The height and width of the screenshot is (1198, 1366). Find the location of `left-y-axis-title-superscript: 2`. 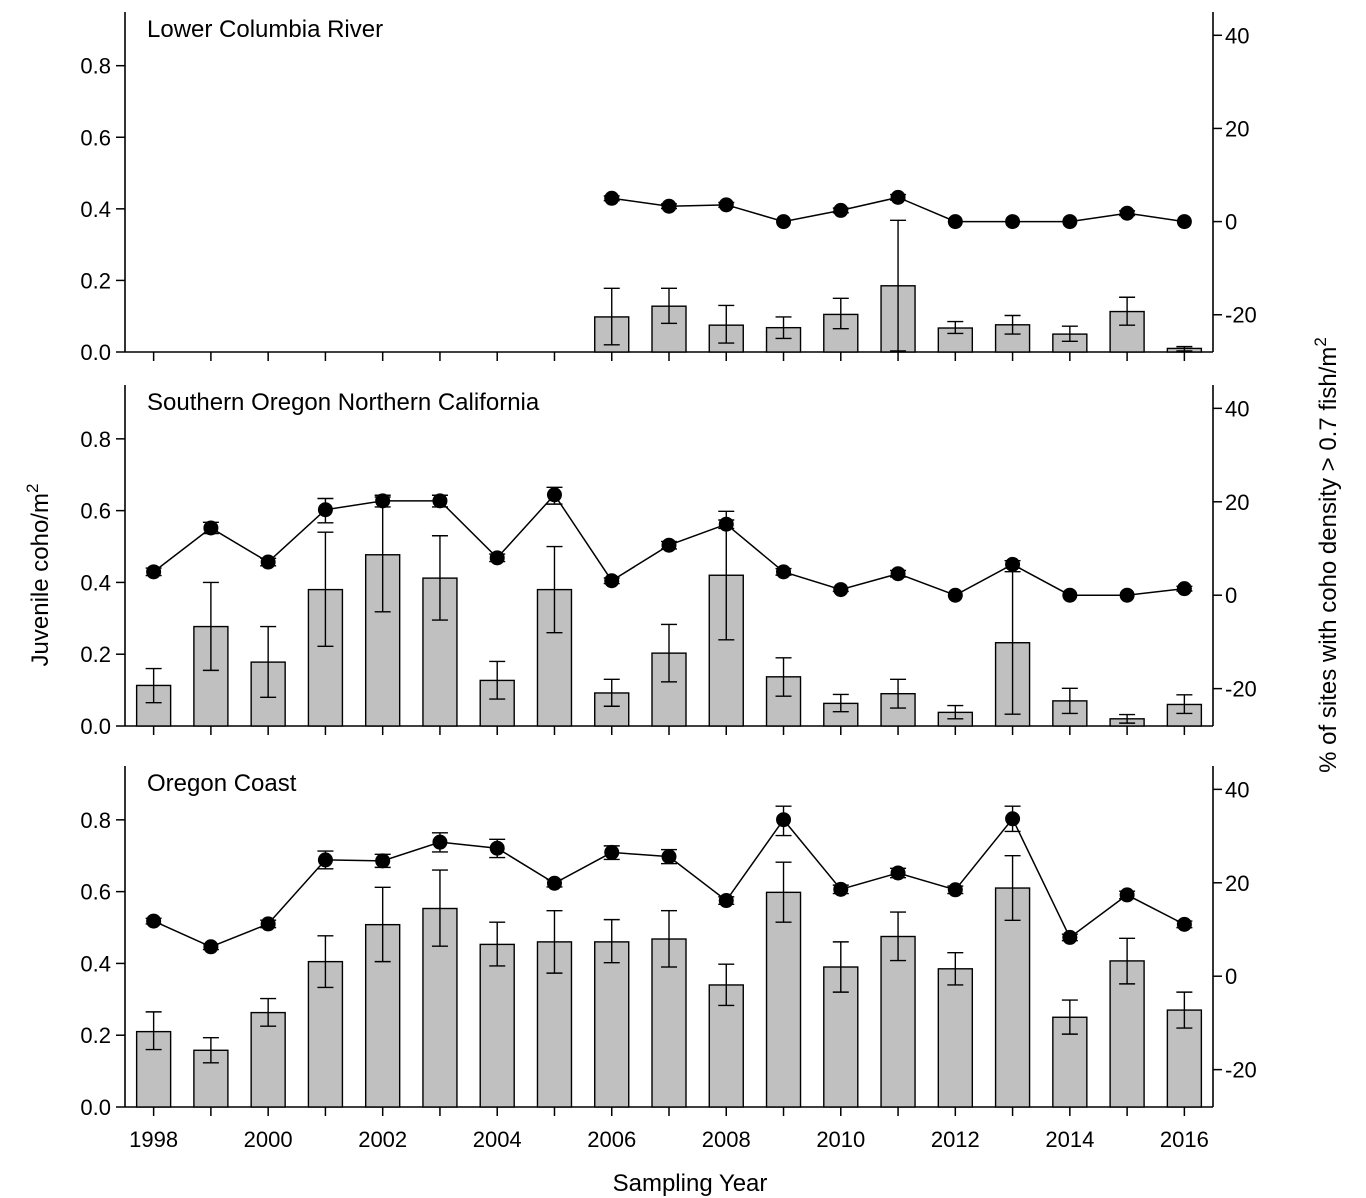

left-y-axis-title-superscript: 2 is located at coordinates (32, 488).